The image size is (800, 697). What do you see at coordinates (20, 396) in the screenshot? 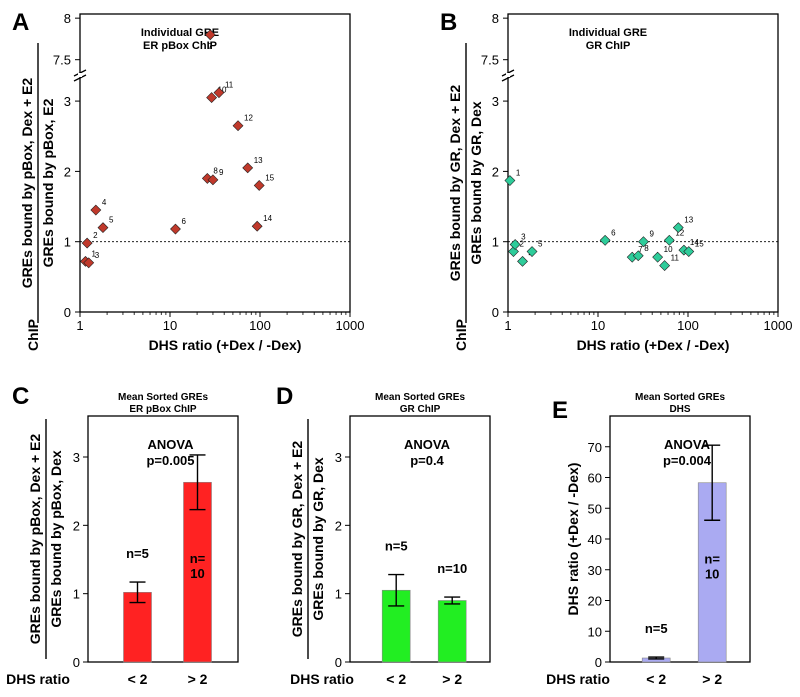
I see `panel-letter: C` at bounding box center [20, 396].